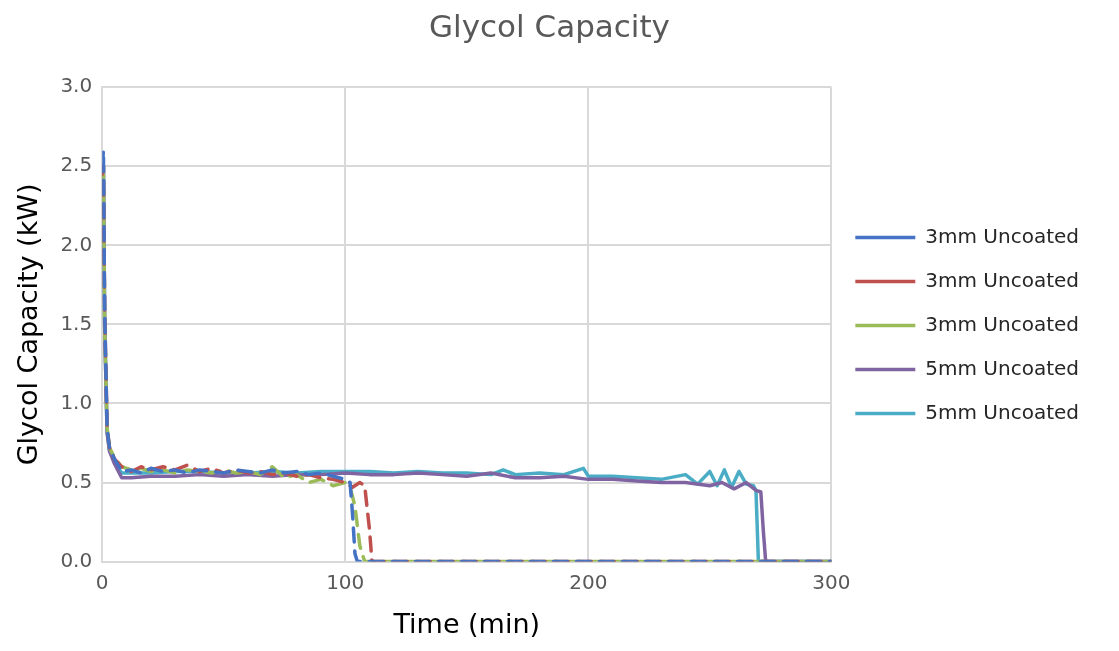  I want to click on chart-title: Glycol Capacity, so click(549, 25).